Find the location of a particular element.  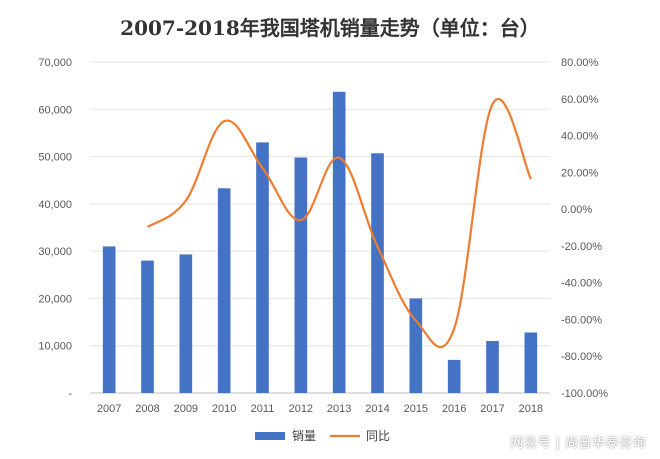

x-tick-label-2009: 2009 is located at coordinates (186, 409).